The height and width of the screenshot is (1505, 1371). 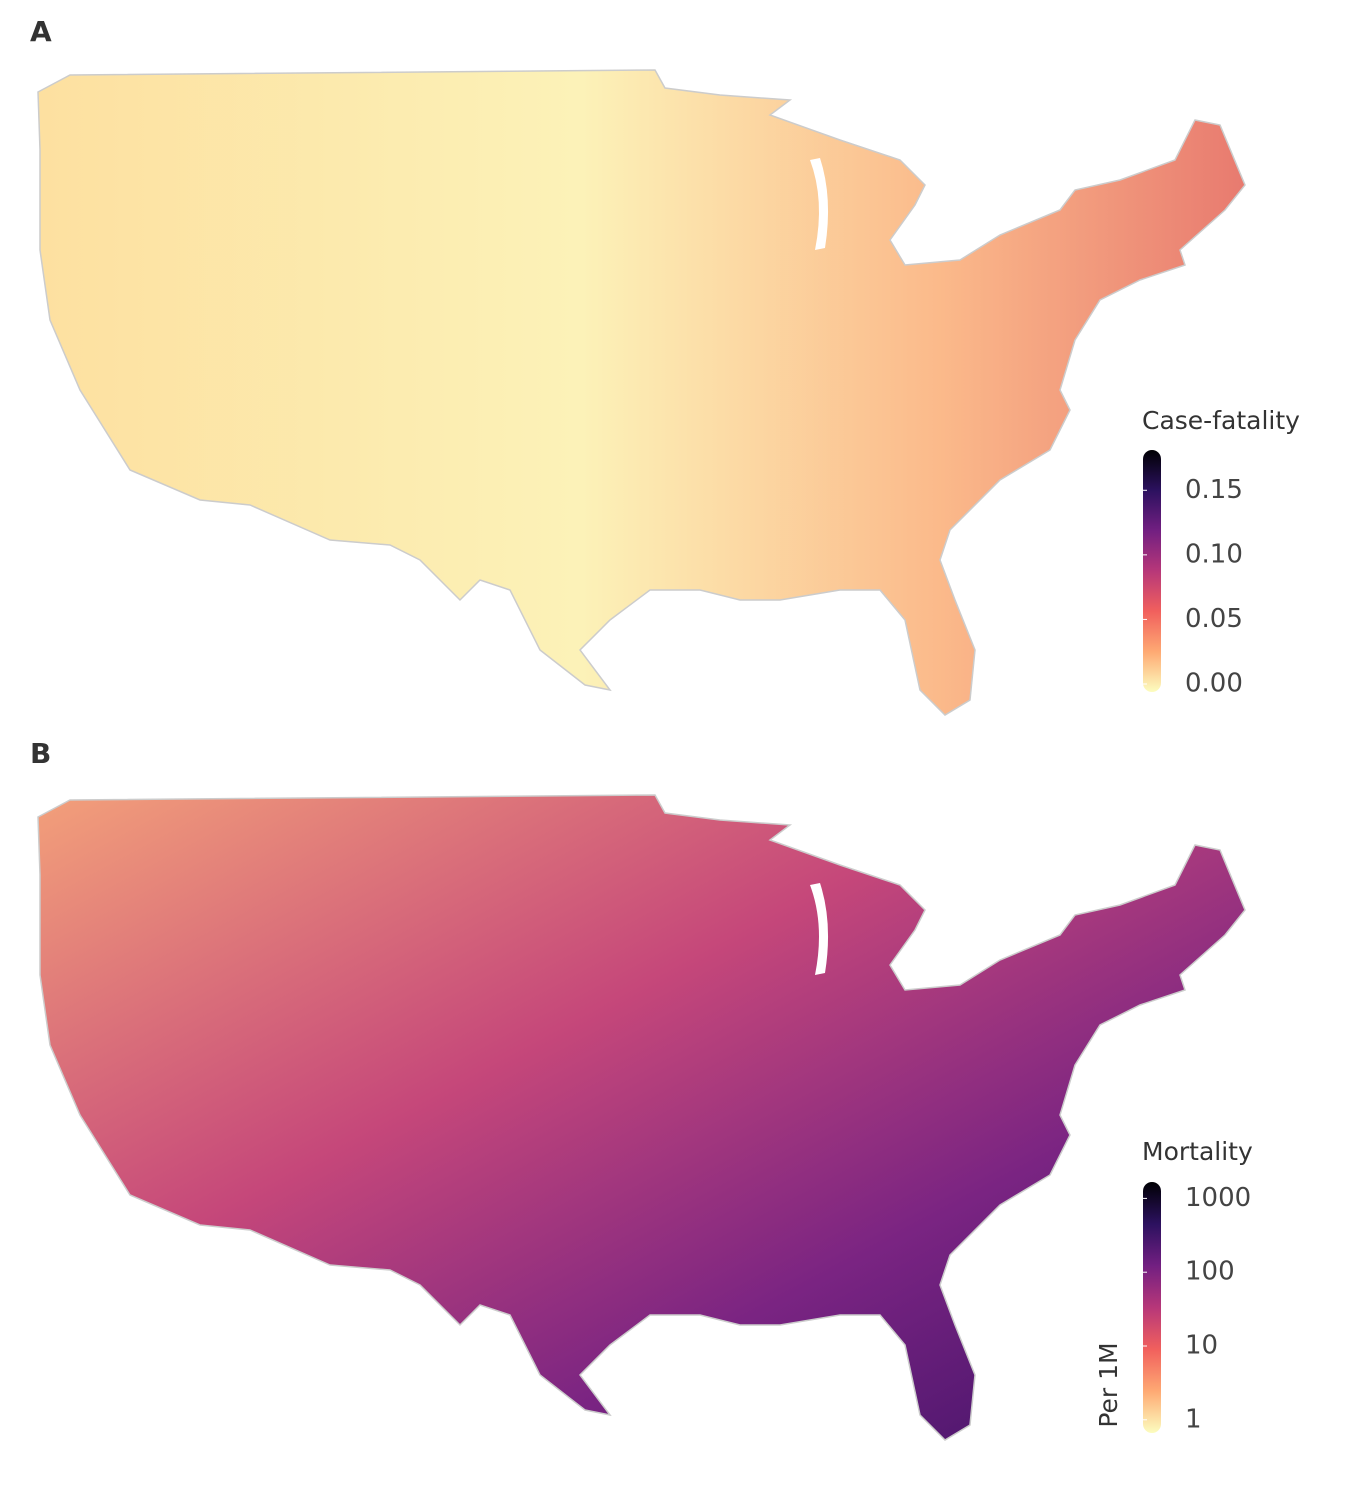 What do you see at coordinates (1218, 1198) in the screenshot?
I see `colorbar-tick-label: 1000` at bounding box center [1218, 1198].